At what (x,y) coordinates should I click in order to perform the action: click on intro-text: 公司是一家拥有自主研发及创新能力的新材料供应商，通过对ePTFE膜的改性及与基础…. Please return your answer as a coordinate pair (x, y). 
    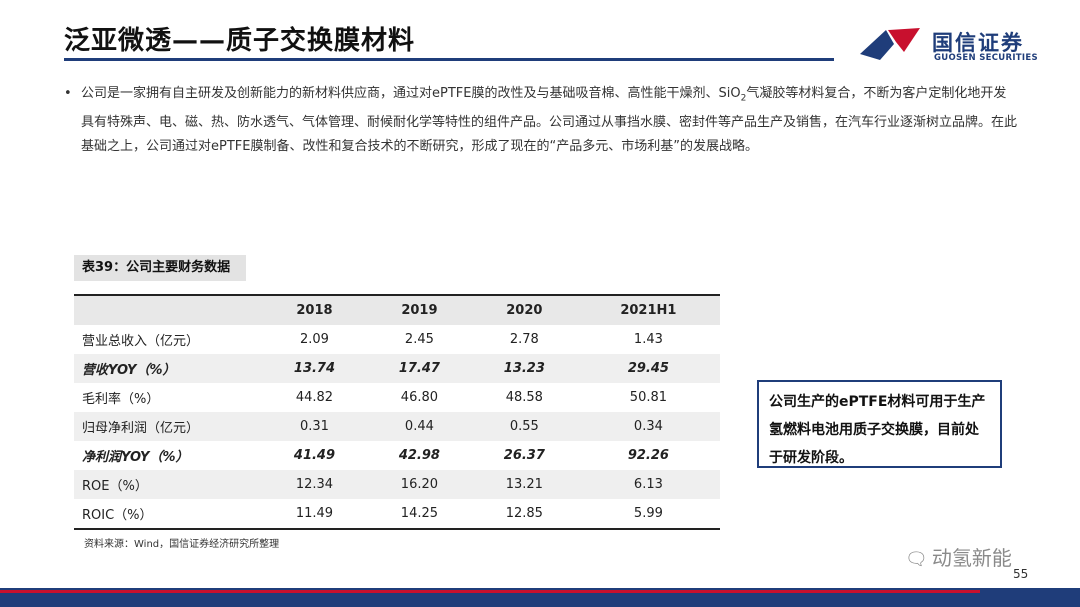
    Looking at the image, I should click on (550, 120).